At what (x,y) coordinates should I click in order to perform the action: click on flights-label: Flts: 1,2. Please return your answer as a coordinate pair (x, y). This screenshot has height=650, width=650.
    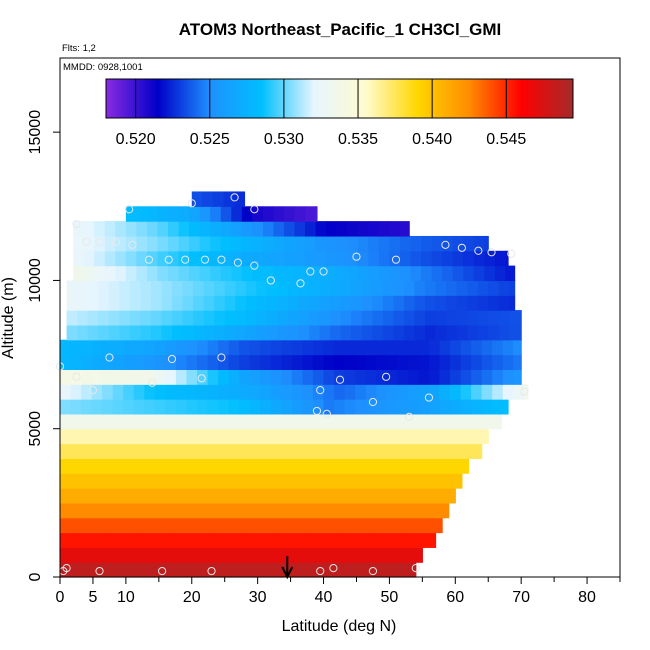
    Looking at the image, I should click on (79, 48).